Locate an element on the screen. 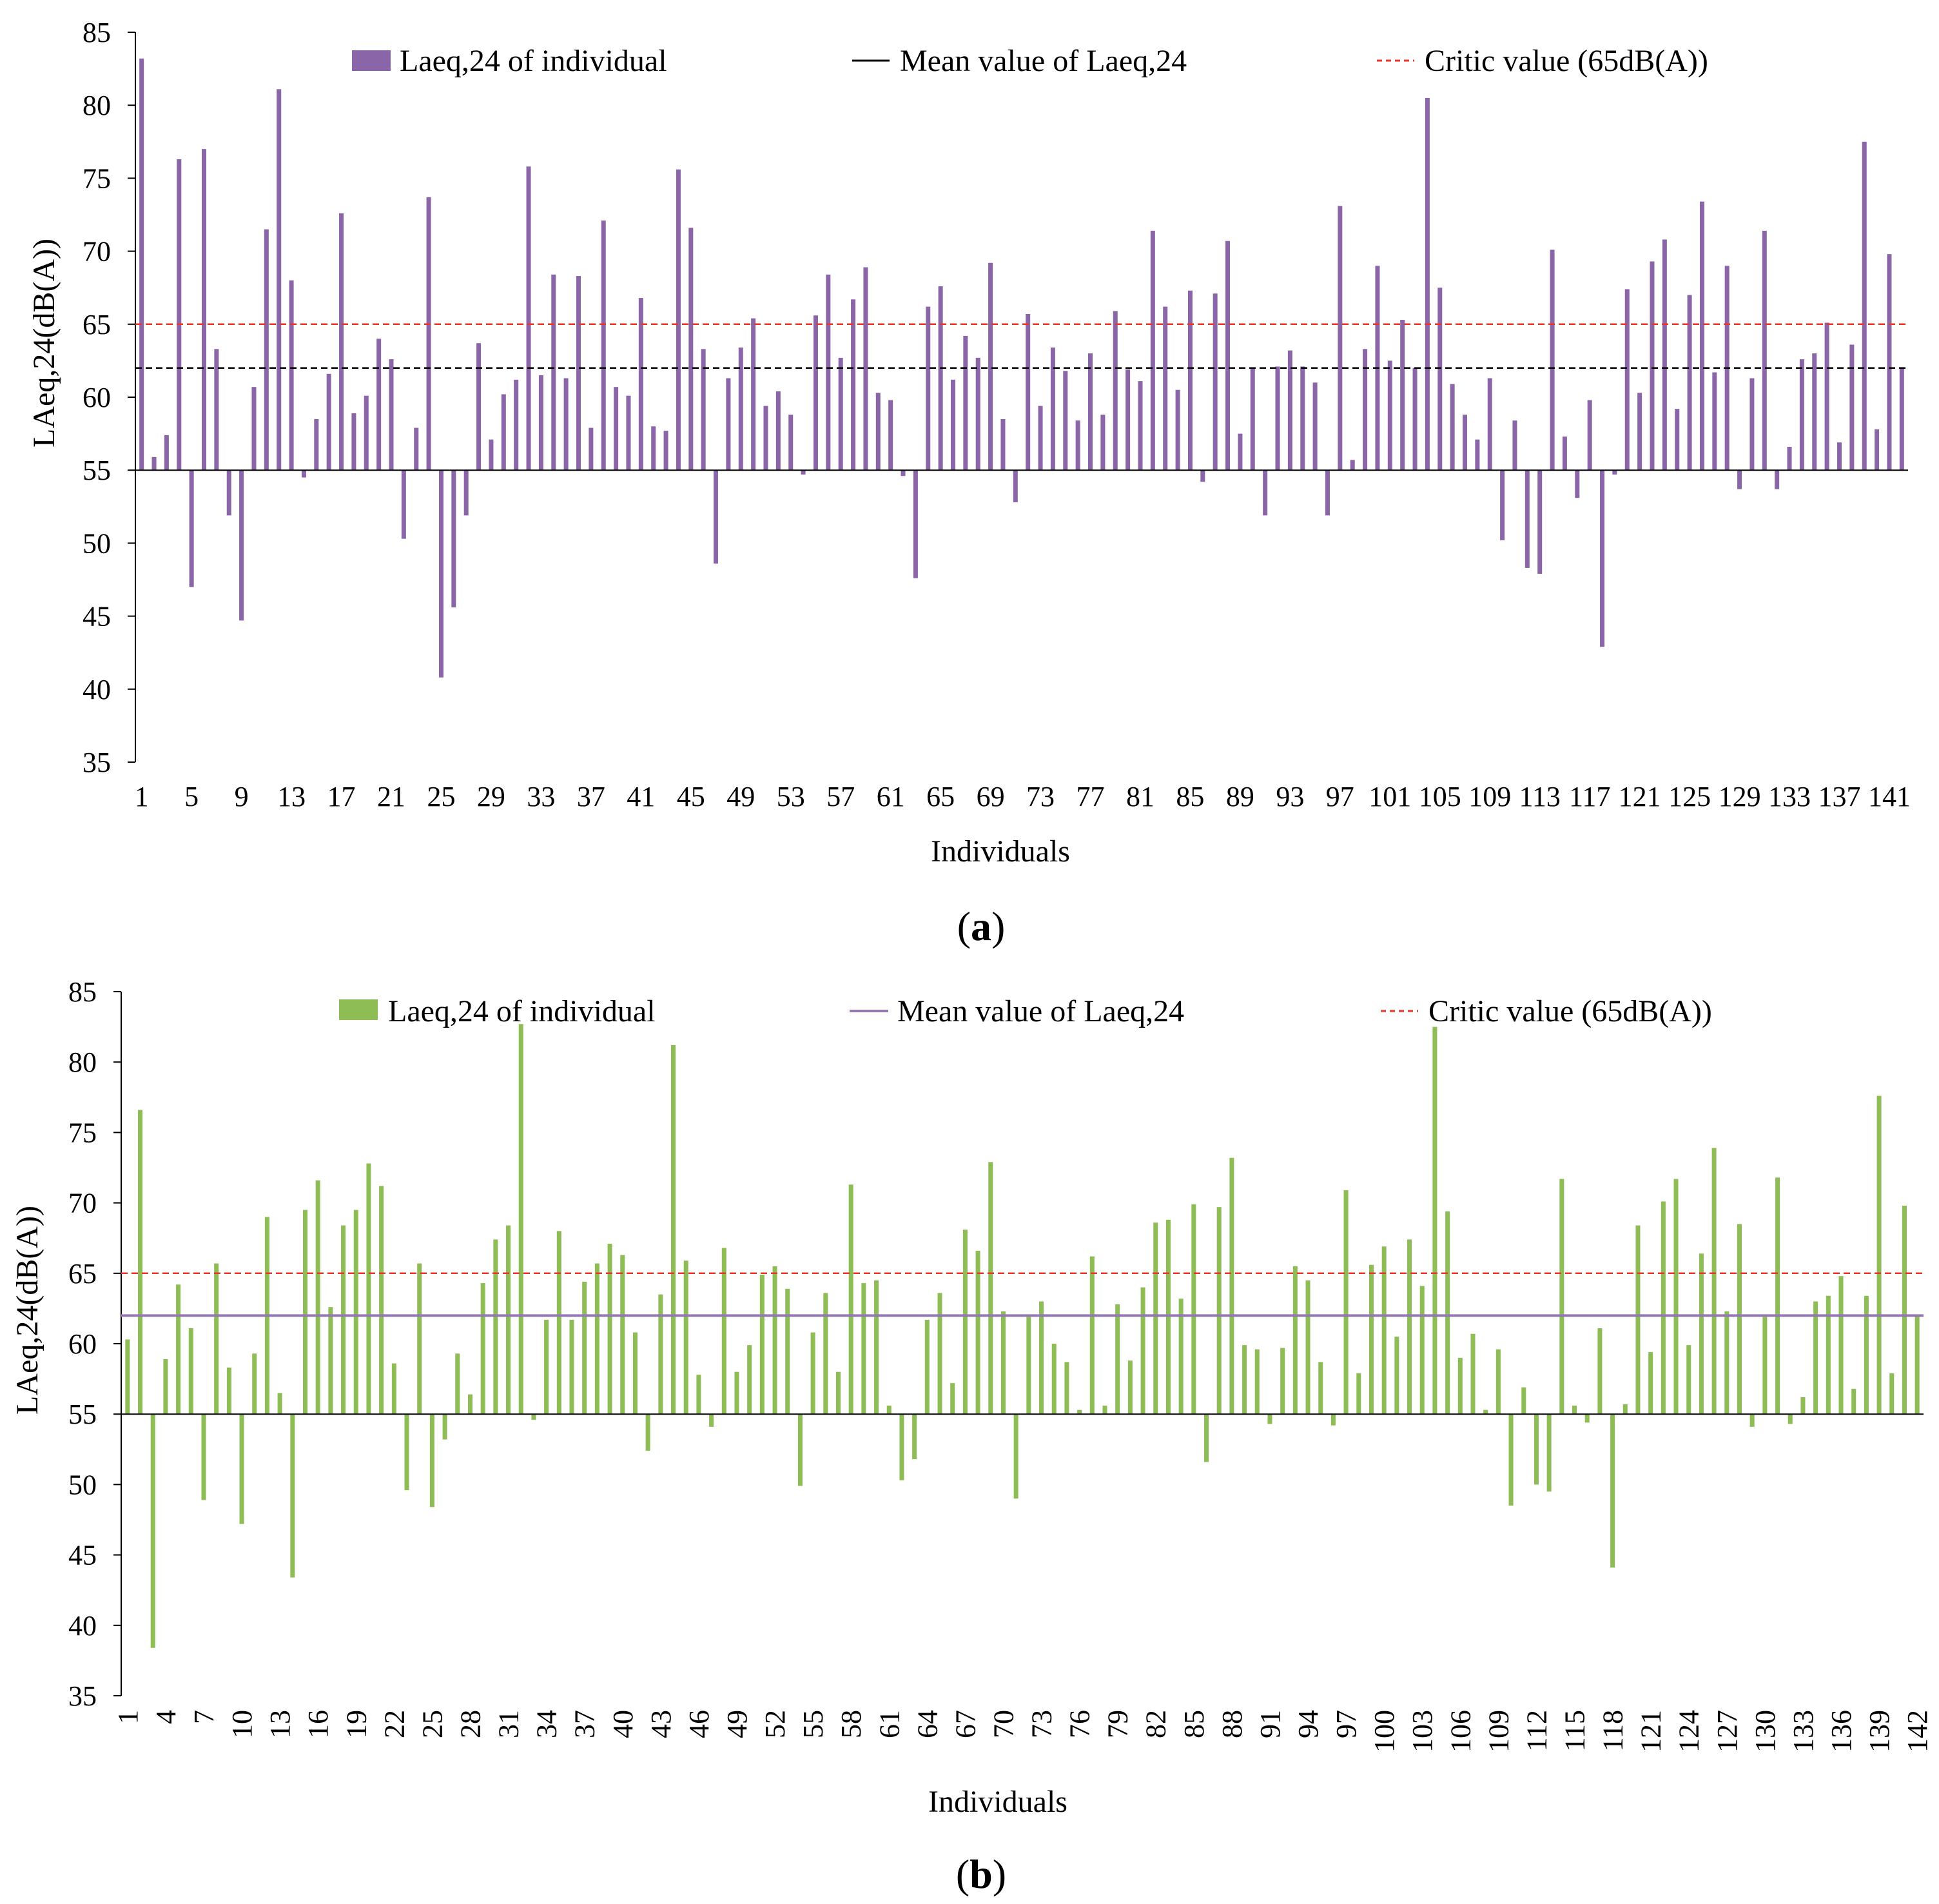 The height and width of the screenshot is (1904, 1939). x-tick-label: 79 is located at coordinates (1118, 1724).